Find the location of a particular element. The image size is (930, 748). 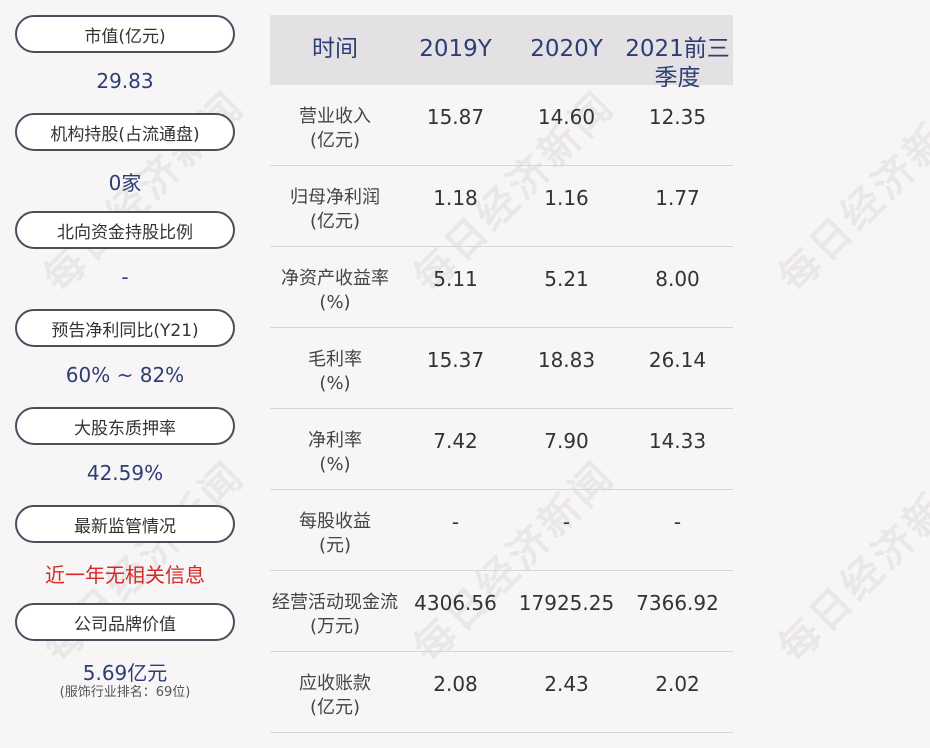

metric-label-northbound: 北向资金持股比例 is located at coordinates (125, 230).